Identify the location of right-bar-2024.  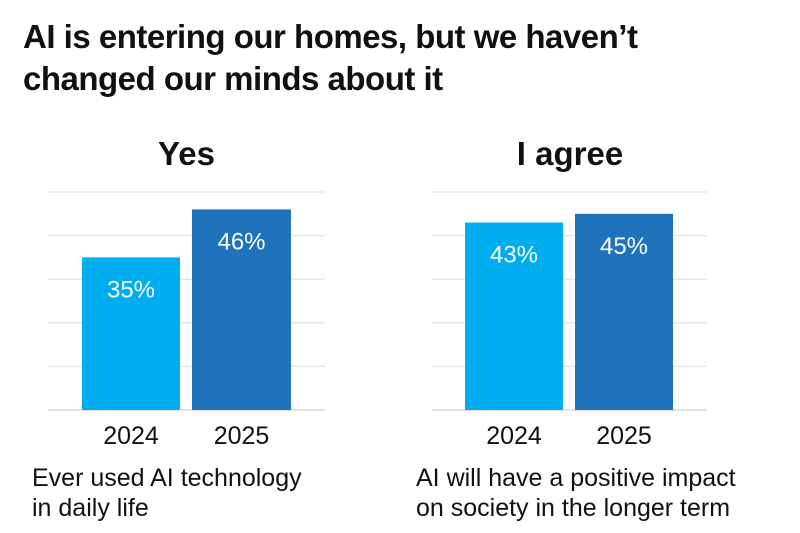
(514, 316).